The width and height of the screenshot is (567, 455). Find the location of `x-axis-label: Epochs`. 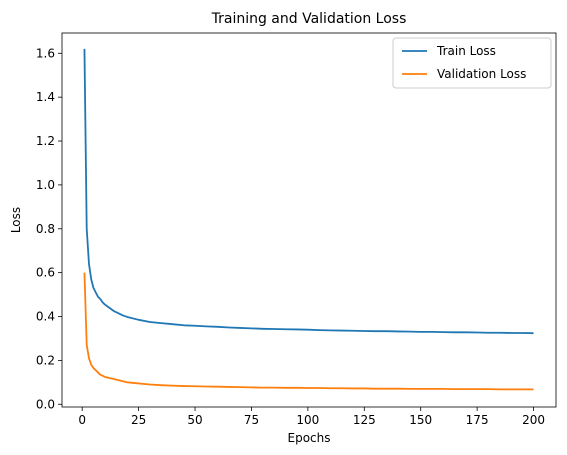

x-axis-label: Epochs is located at coordinates (309, 438).